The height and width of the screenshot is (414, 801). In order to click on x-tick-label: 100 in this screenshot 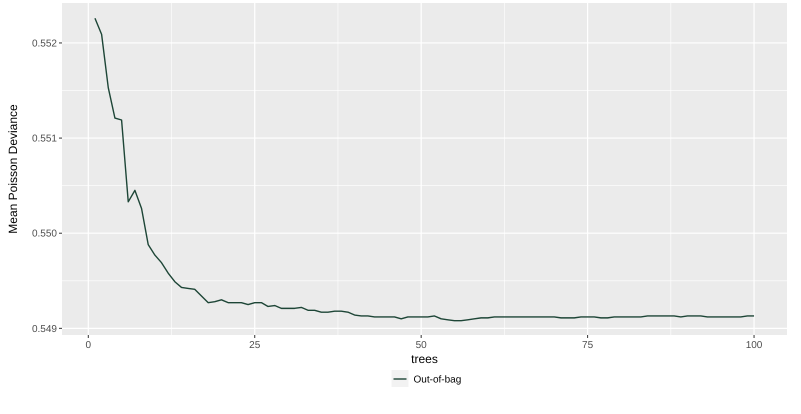, I will do `click(754, 345)`.